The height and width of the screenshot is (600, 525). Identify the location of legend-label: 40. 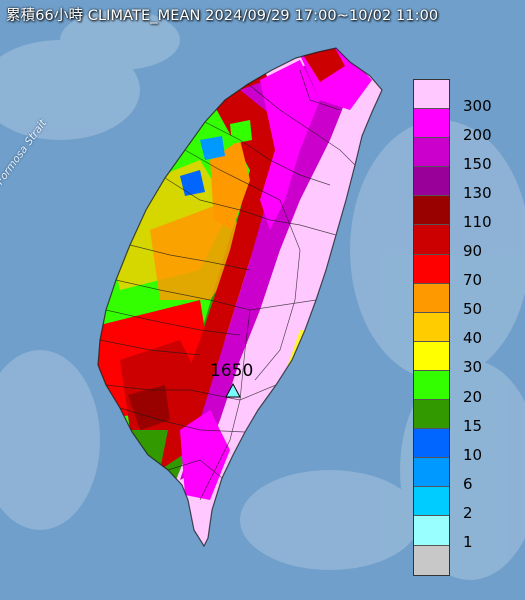
(473, 338).